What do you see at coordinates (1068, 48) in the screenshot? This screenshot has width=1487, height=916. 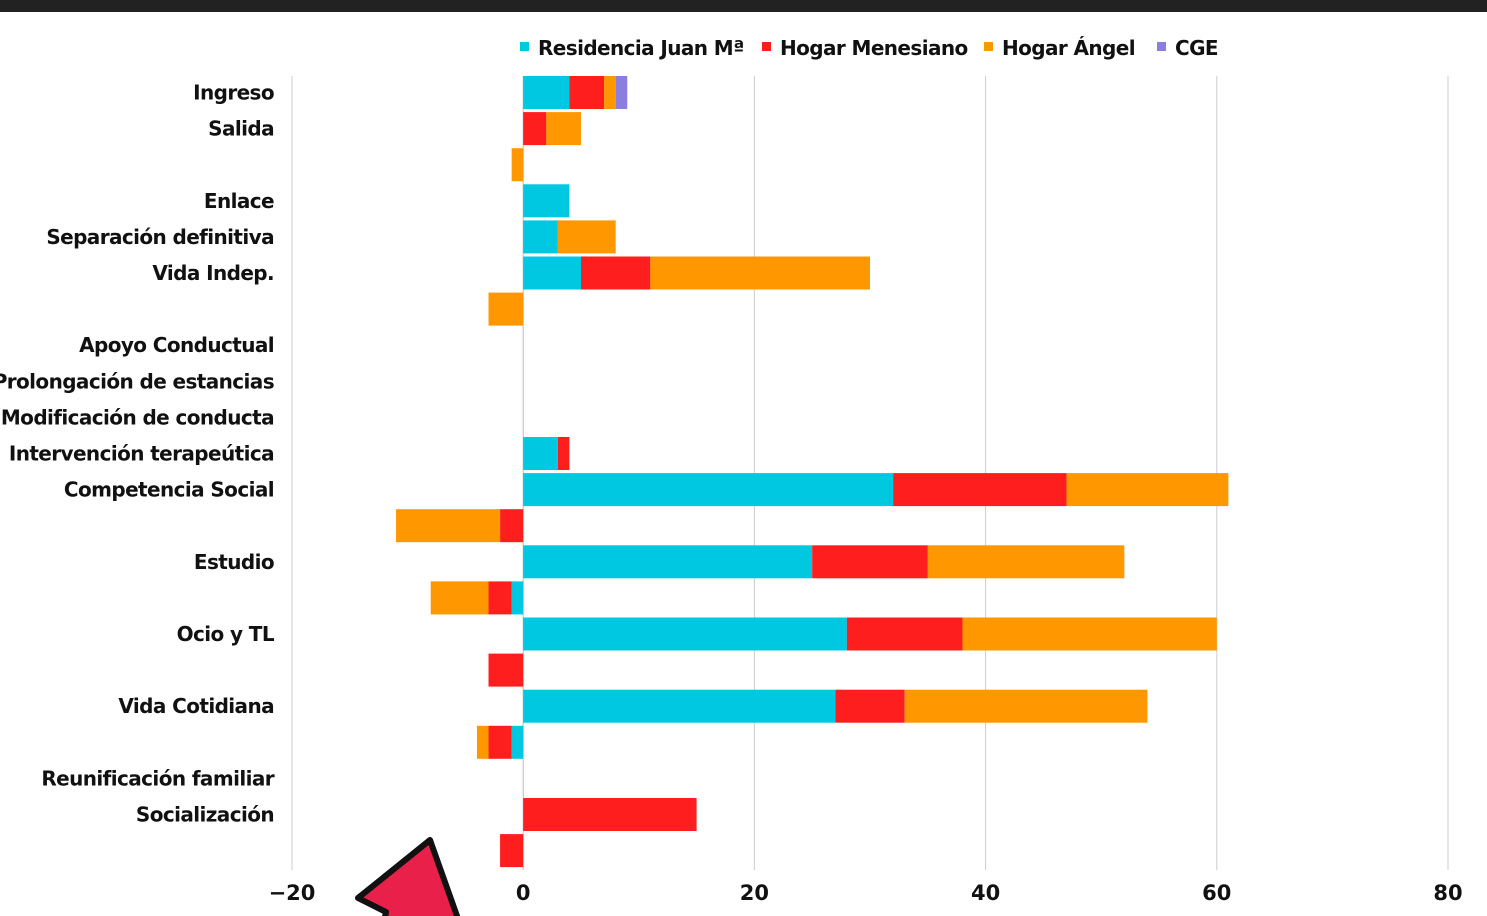 I see `legend-label: Hogar Ángel` at bounding box center [1068, 48].